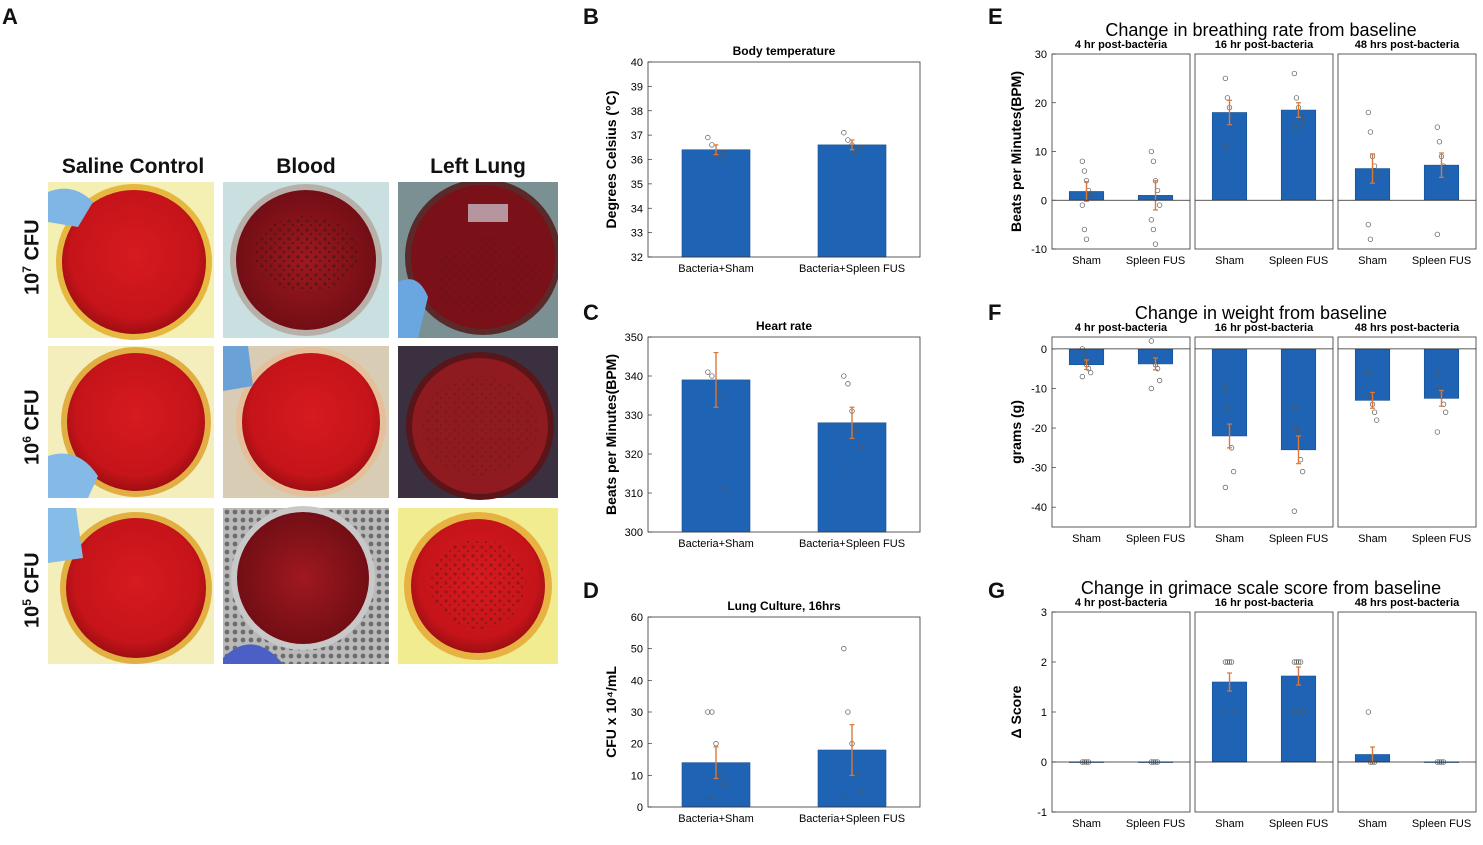 The width and height of the screenshot is (1483, 845). I want to click on chart-title: Body temperature, so click(784, 51).